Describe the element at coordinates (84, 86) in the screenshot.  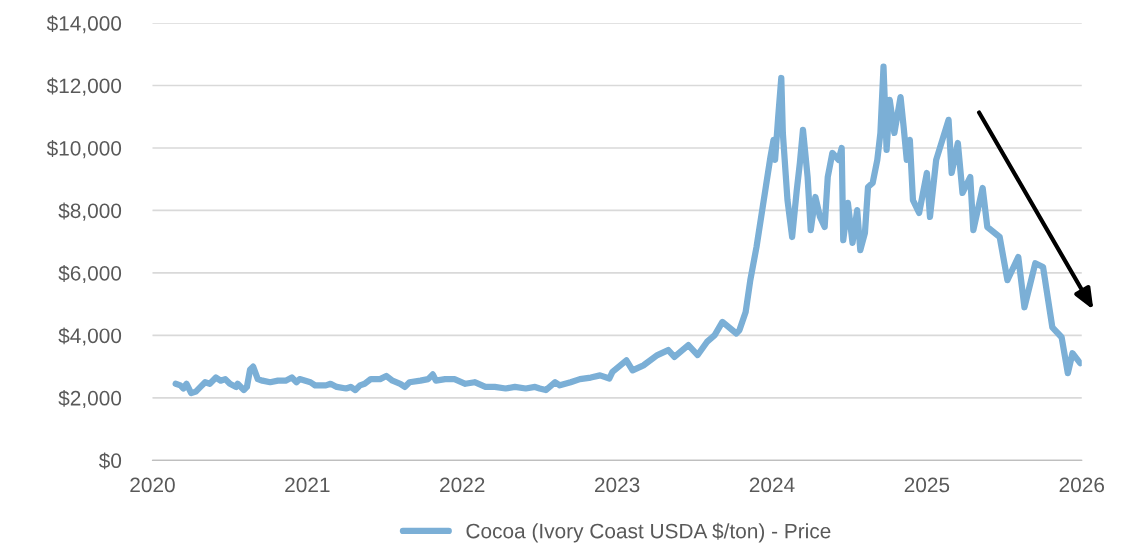
I see `y-tick-label: $12,000` at that location.